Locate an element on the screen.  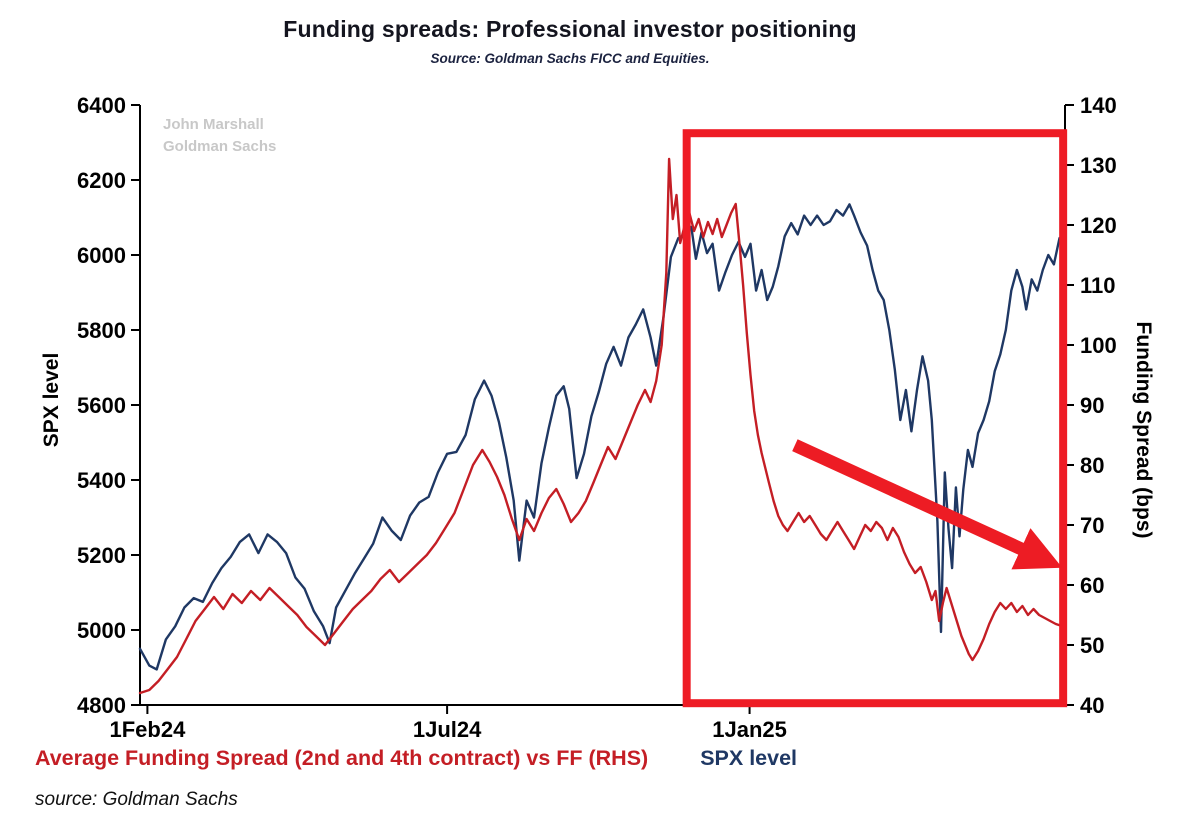
left-axis-tick-label: 6000 is located at coordinates (101, 255).